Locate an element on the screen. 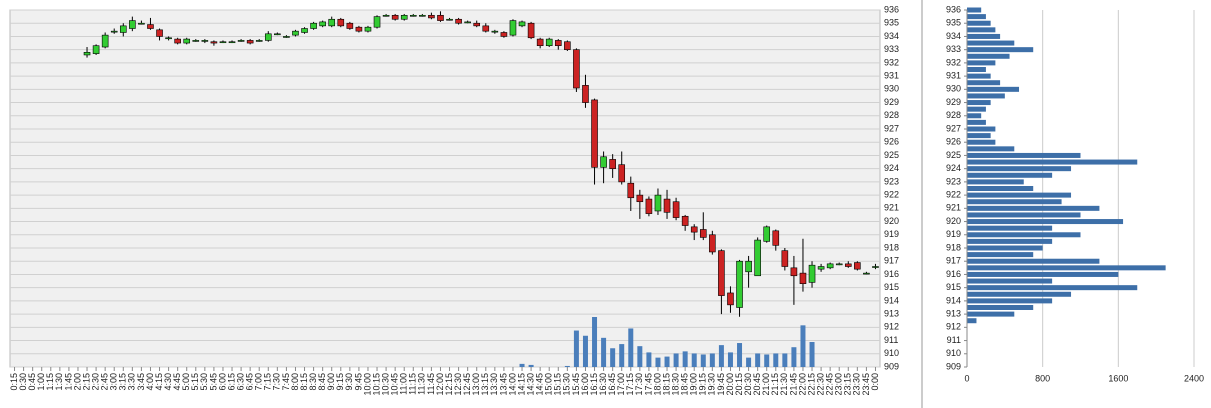 Image resolution: width=1211 pixels, height=408 pixels. x-tick-label: 10:45 is located at coordinates (395, 384).